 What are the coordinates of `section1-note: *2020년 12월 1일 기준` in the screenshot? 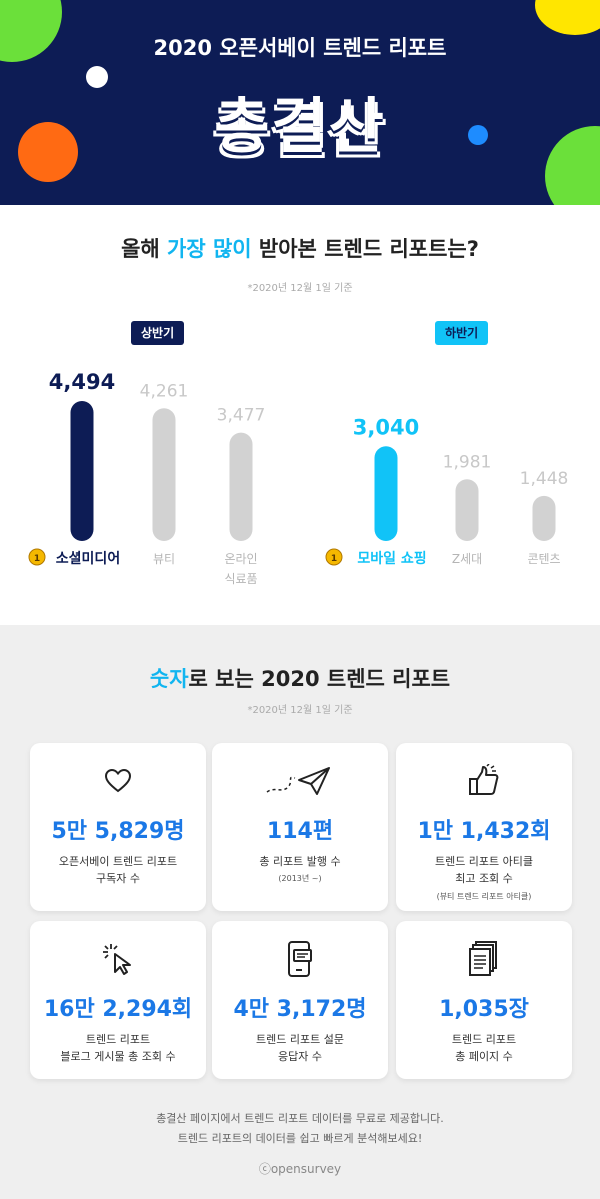 It's located at (300, 288).